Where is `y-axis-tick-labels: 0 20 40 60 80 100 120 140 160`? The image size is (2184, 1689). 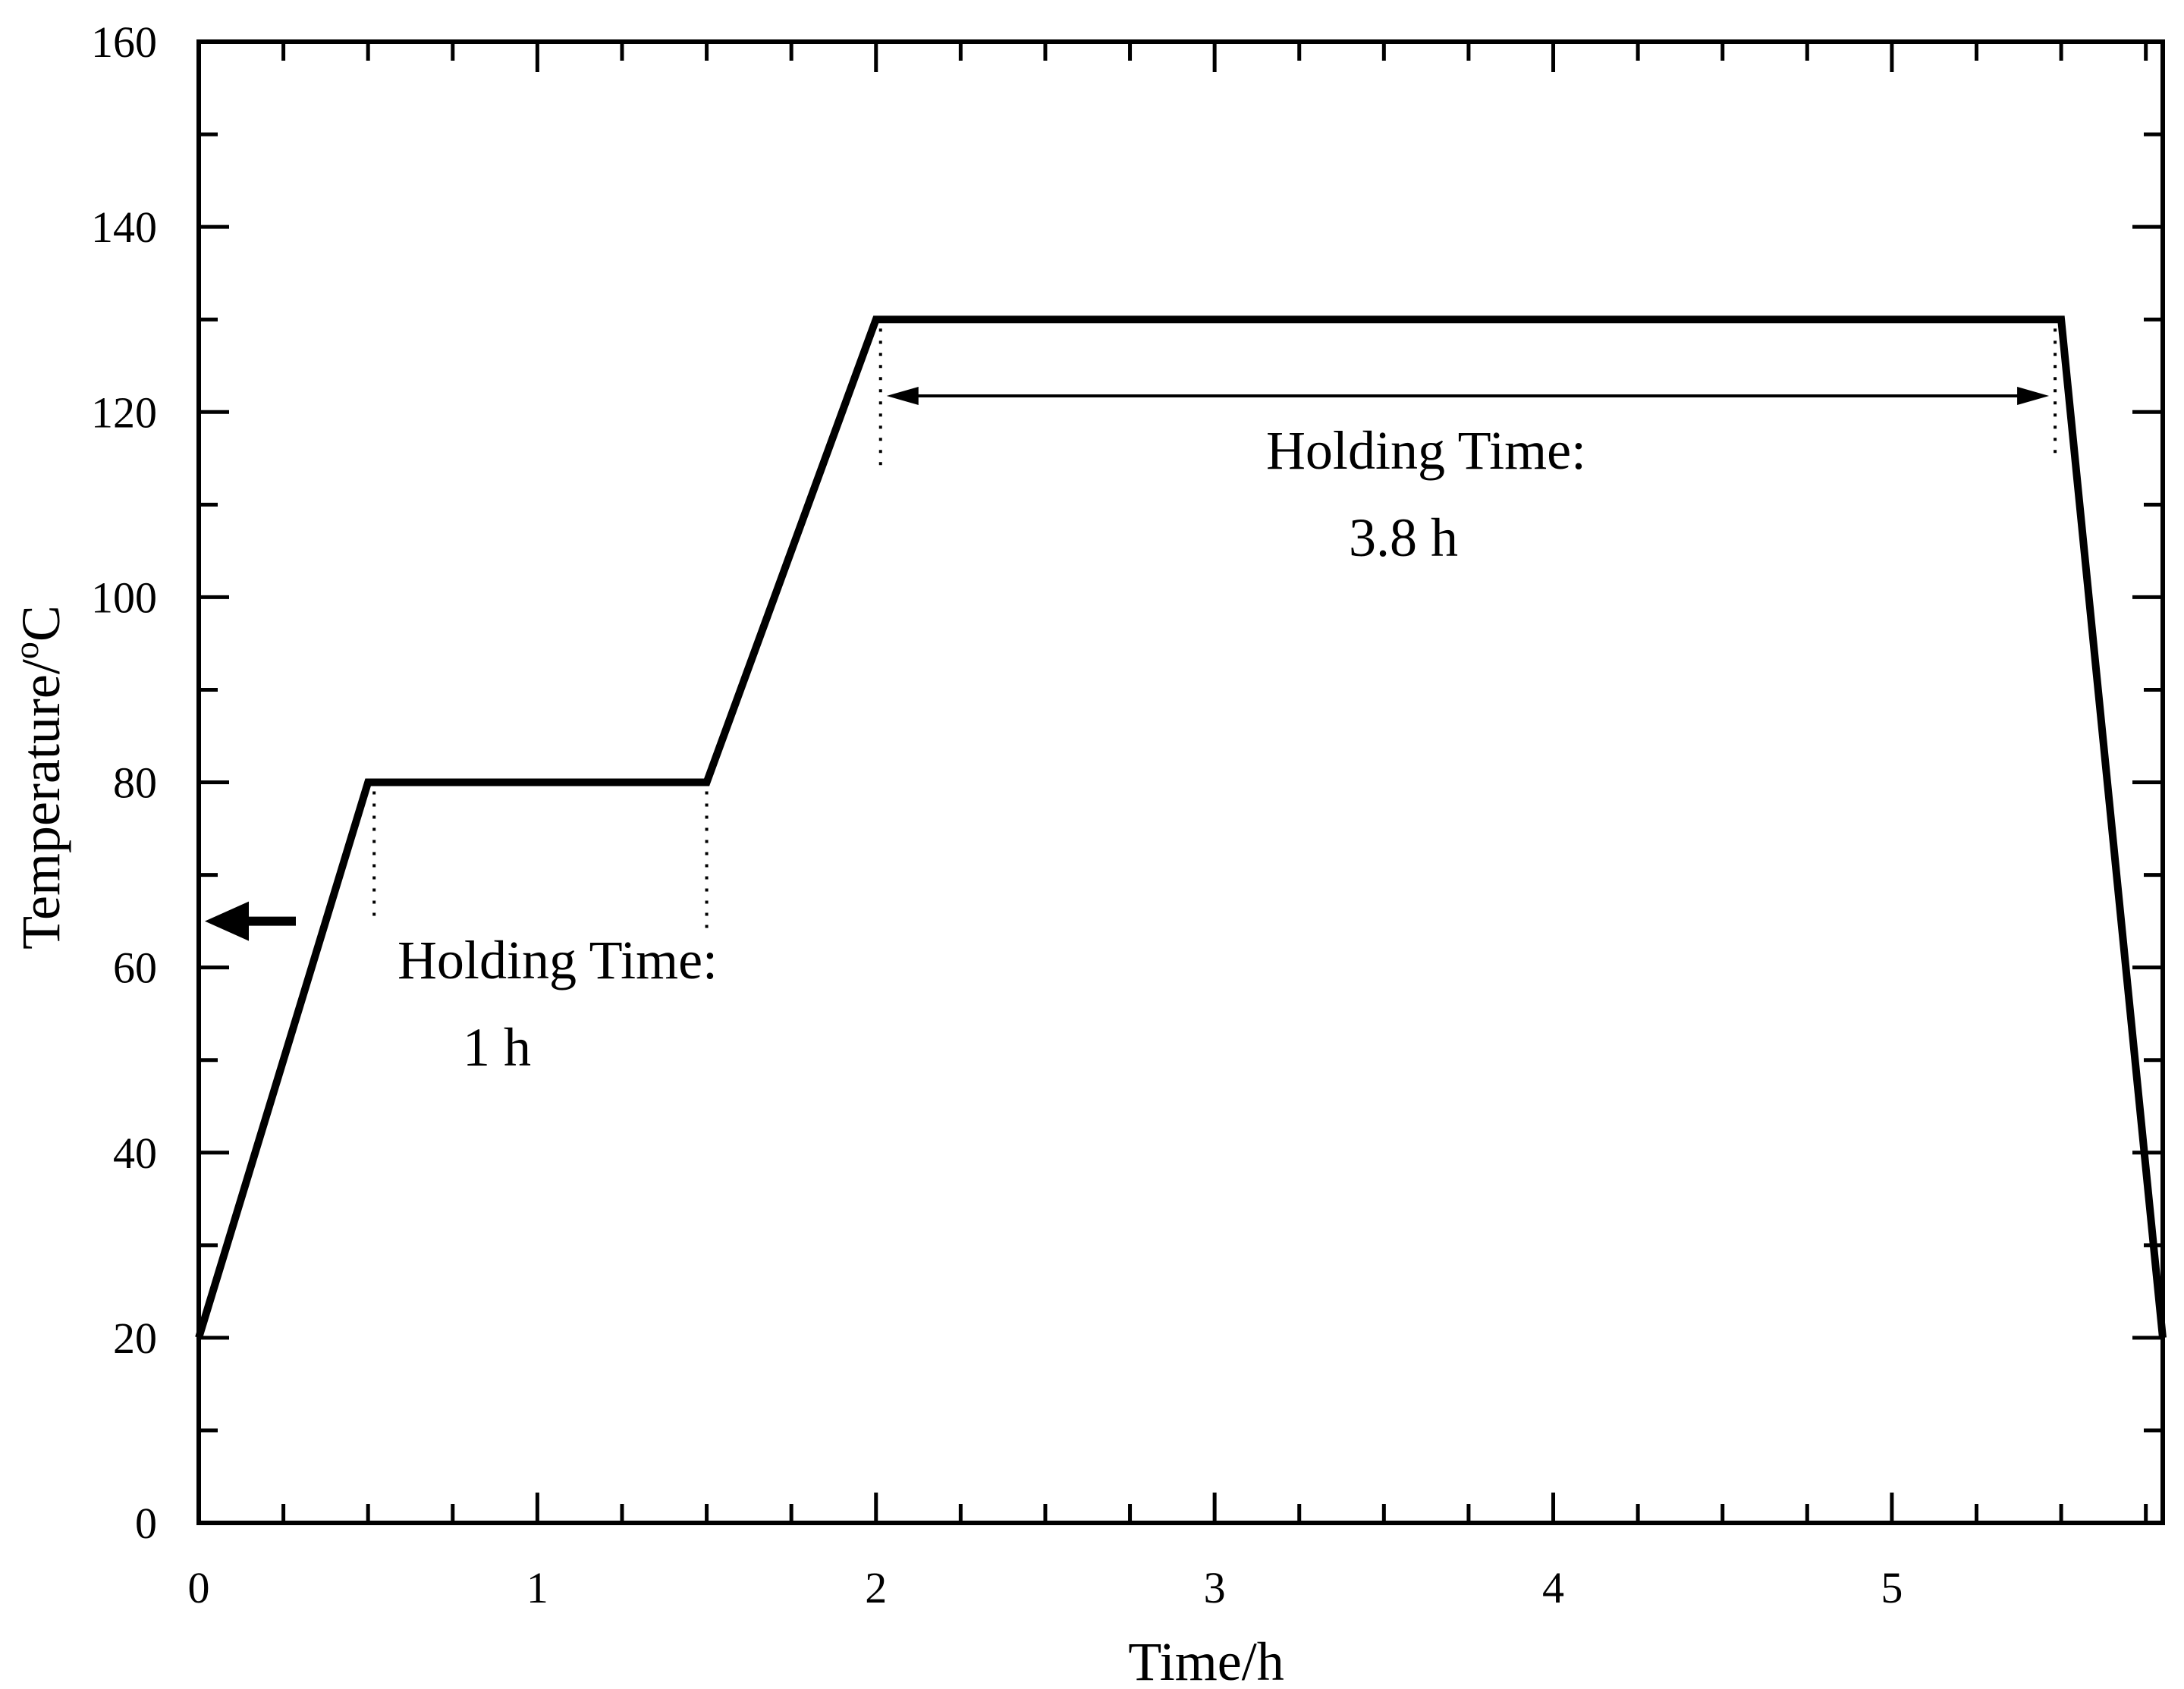 y-axis-tick-labels: 0 20 40 60 80 100 120 140 160 is located at coordinates (124, 783).